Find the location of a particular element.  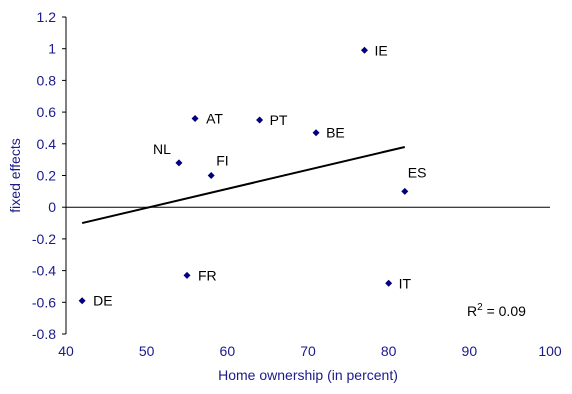

point-label-fr: FR is located at coordinates (207, 275).